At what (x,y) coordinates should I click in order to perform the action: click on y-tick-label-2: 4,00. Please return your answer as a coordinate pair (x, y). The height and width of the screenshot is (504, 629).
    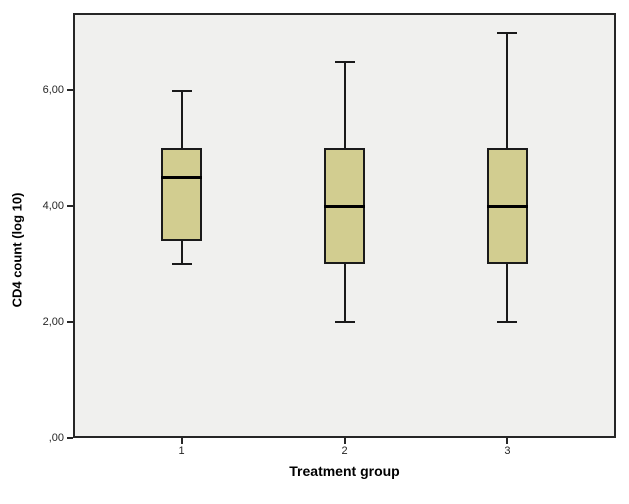
    Looking at the image, I should click on (53, 206).